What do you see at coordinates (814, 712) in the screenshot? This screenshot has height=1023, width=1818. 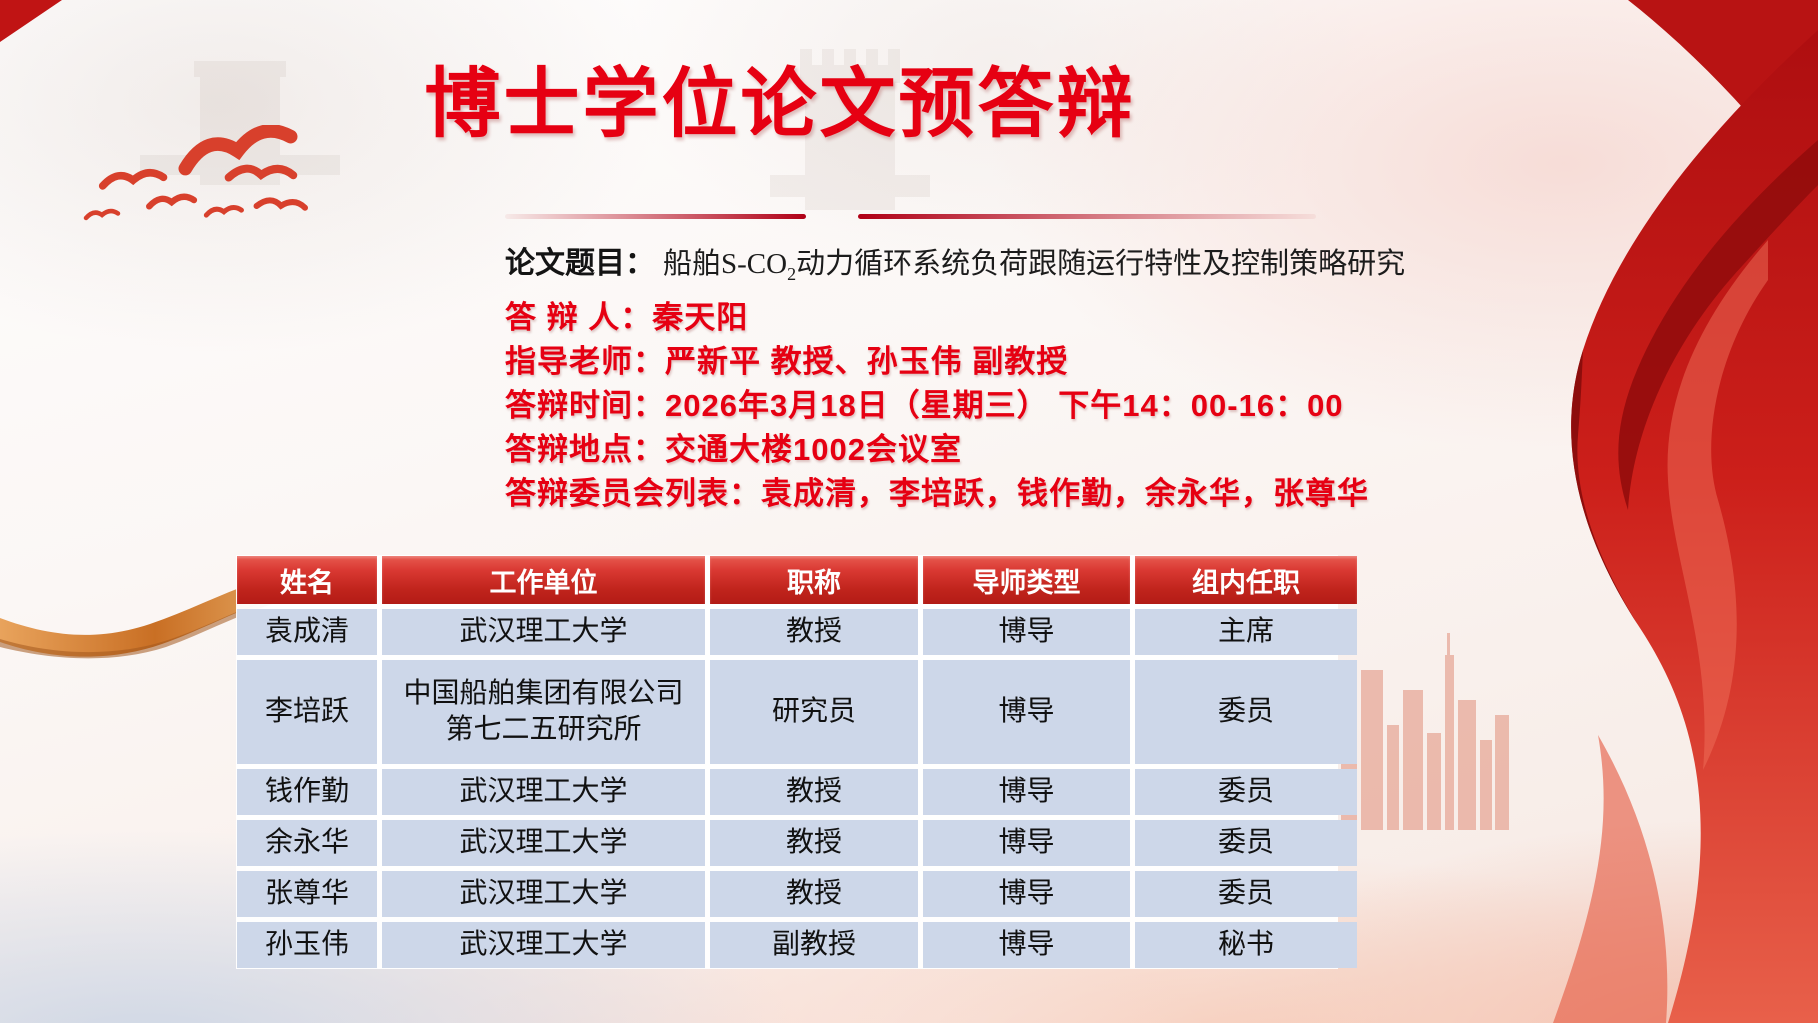 I see `table-cell: 研究员` at bounding box center [814, 712].